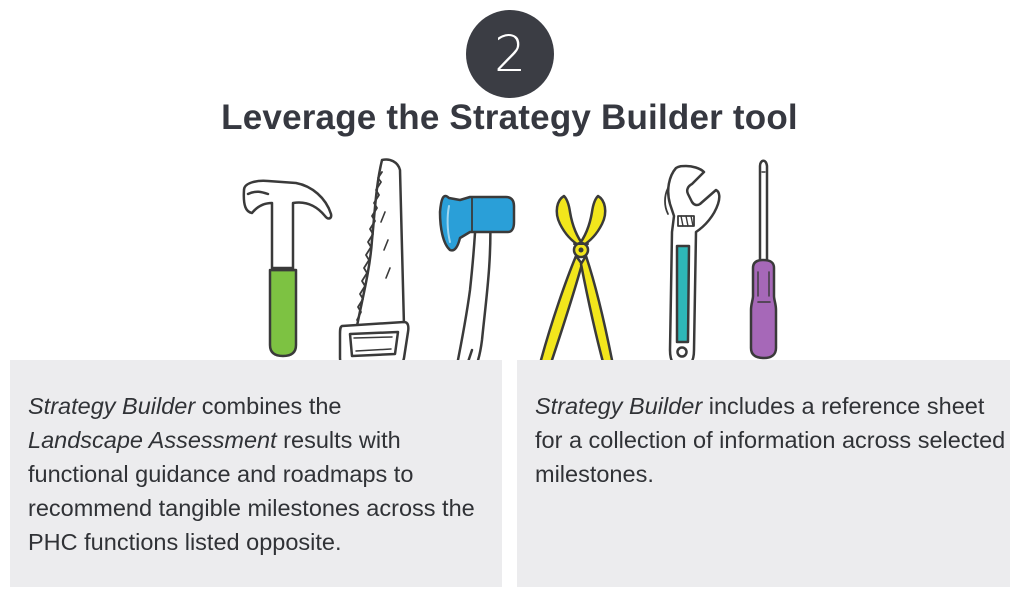 The height and width of the screenshot is (595, 1019). What do you see at coordinates (374, 264) in the screenshot?
I see `saw-icon` at bounding box center [374, 264].